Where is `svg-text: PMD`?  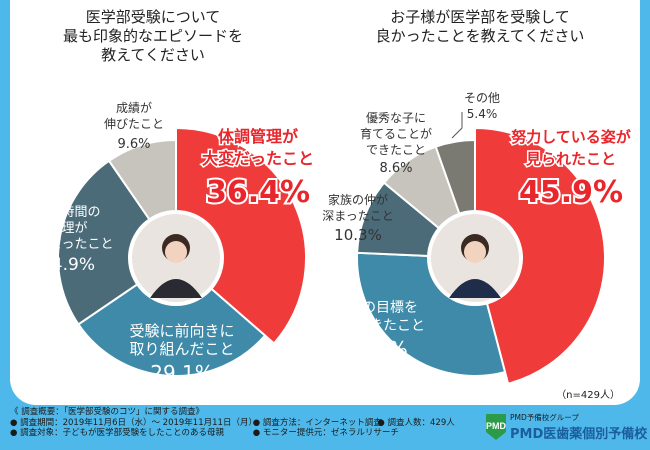 svg-text: PMD is located at coordinates (496, 426).